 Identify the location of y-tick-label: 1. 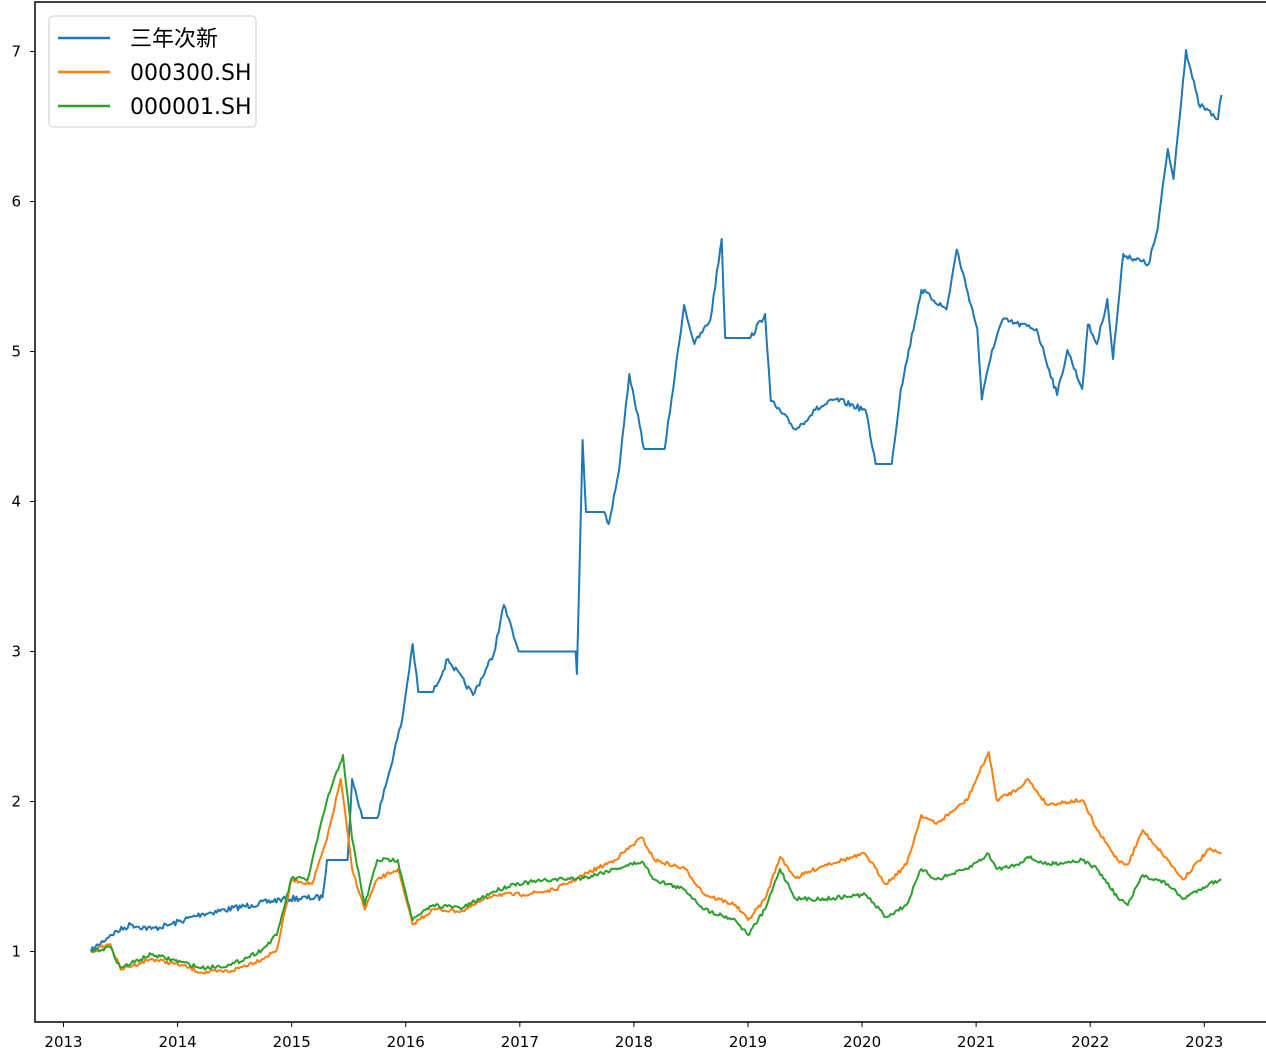
(16, 952).